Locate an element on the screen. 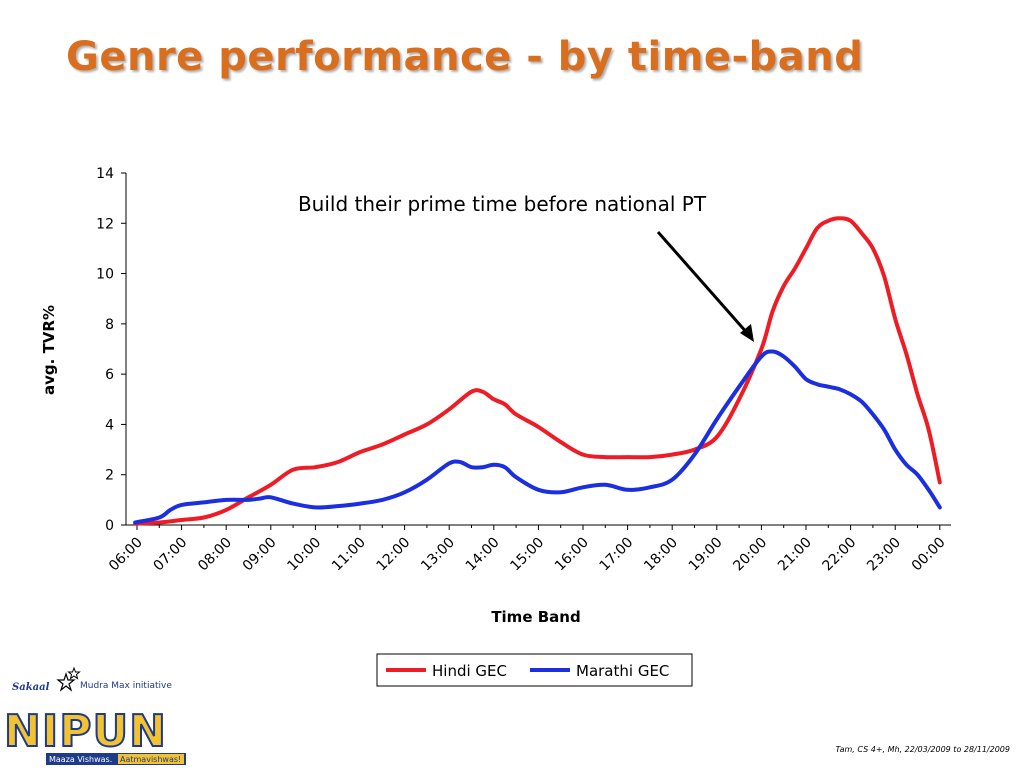 The image size is (1024, 772). x-tick-label: 14:00 is located at coordinates (483, 555).